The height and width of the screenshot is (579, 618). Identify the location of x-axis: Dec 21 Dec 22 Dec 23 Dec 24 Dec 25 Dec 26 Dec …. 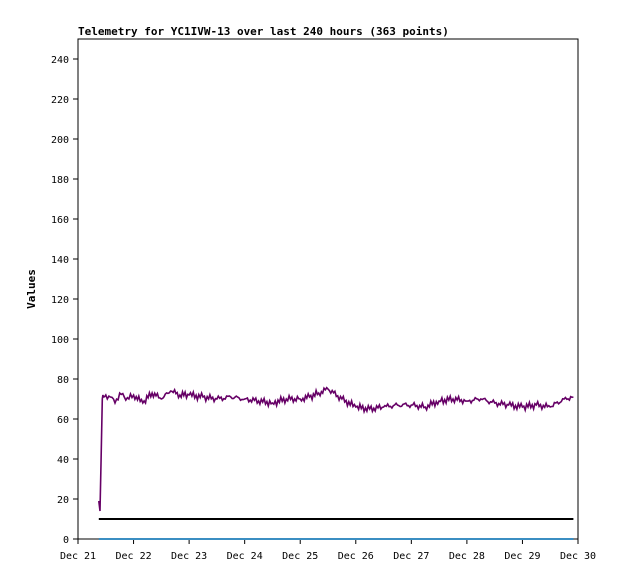
(328, 550).